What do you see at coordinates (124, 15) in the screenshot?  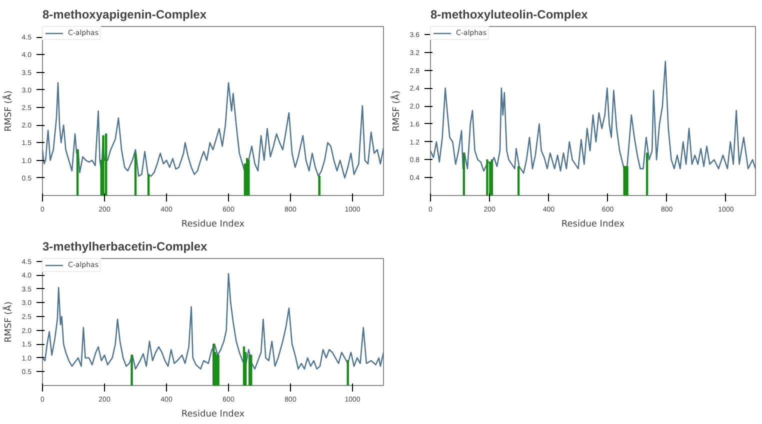 I see `chart-title: 8-methoxyapigenin-Complex` at bounding box center [124, 15].